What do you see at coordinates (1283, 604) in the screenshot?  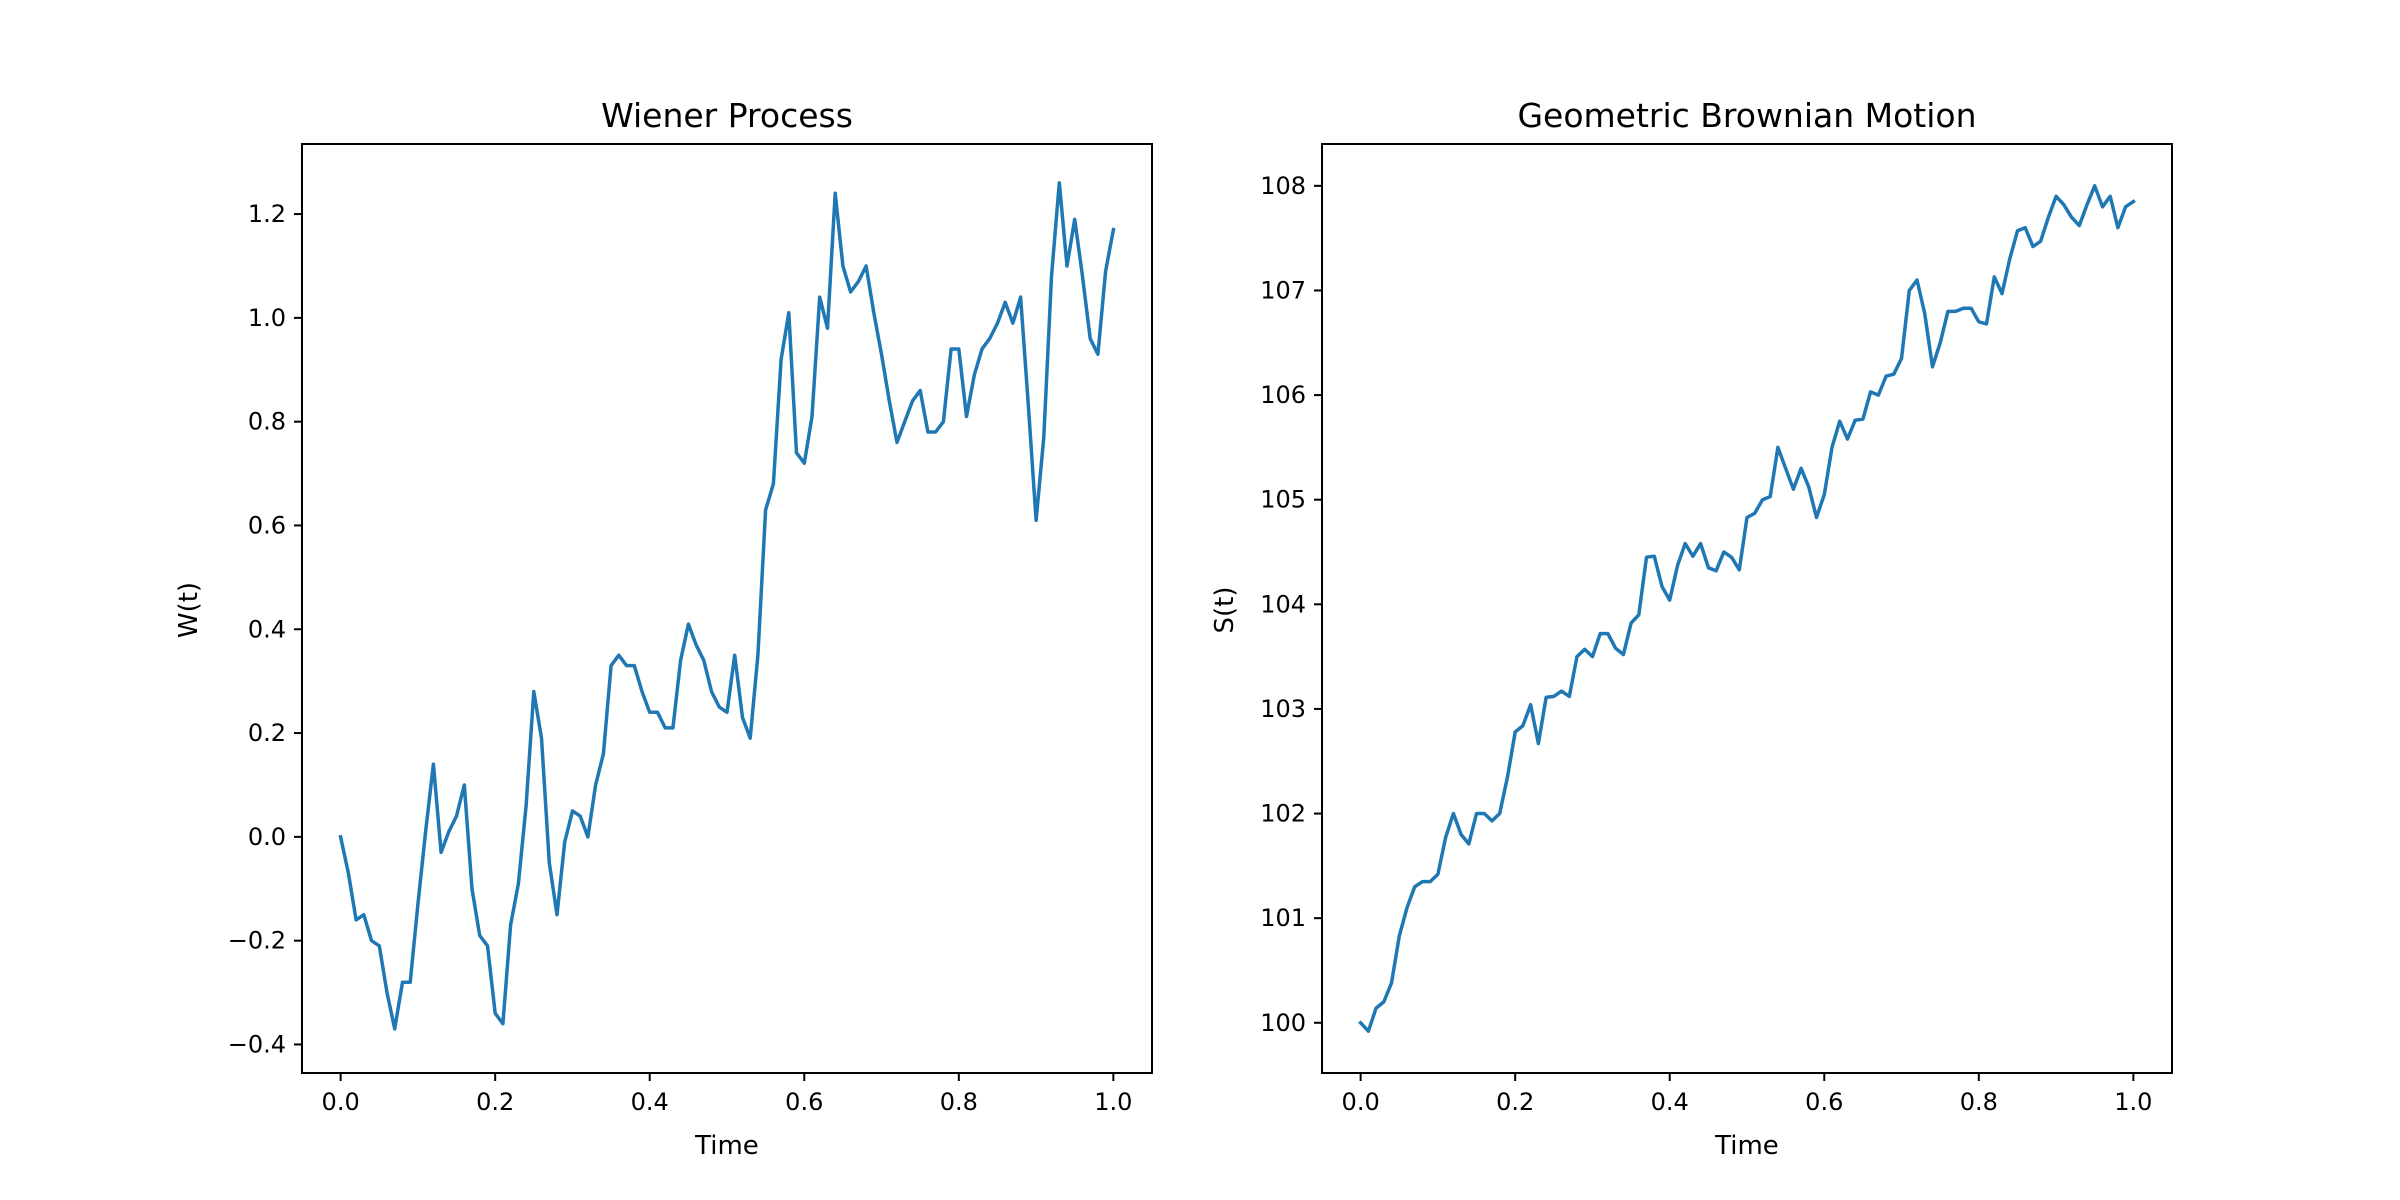 I see `y-tick-label: 104` at bounding box center [1283, 604].